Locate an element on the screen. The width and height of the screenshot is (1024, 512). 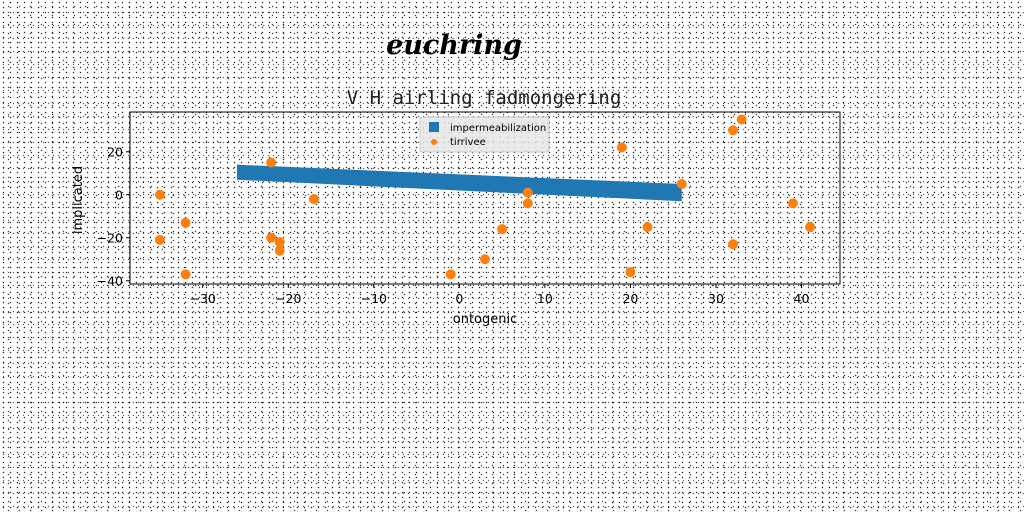
x-tick-label: 30 is located at coordinates (716, 298).